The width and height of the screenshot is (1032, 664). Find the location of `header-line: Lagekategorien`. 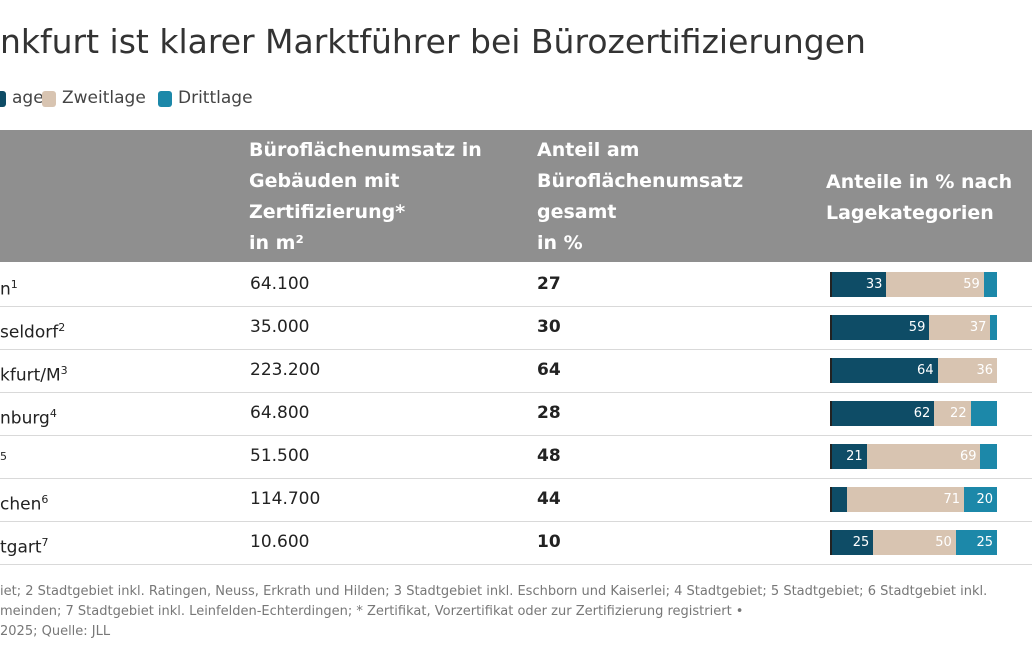

header-line: Lagekategorien is located at coordinates (910, 213).